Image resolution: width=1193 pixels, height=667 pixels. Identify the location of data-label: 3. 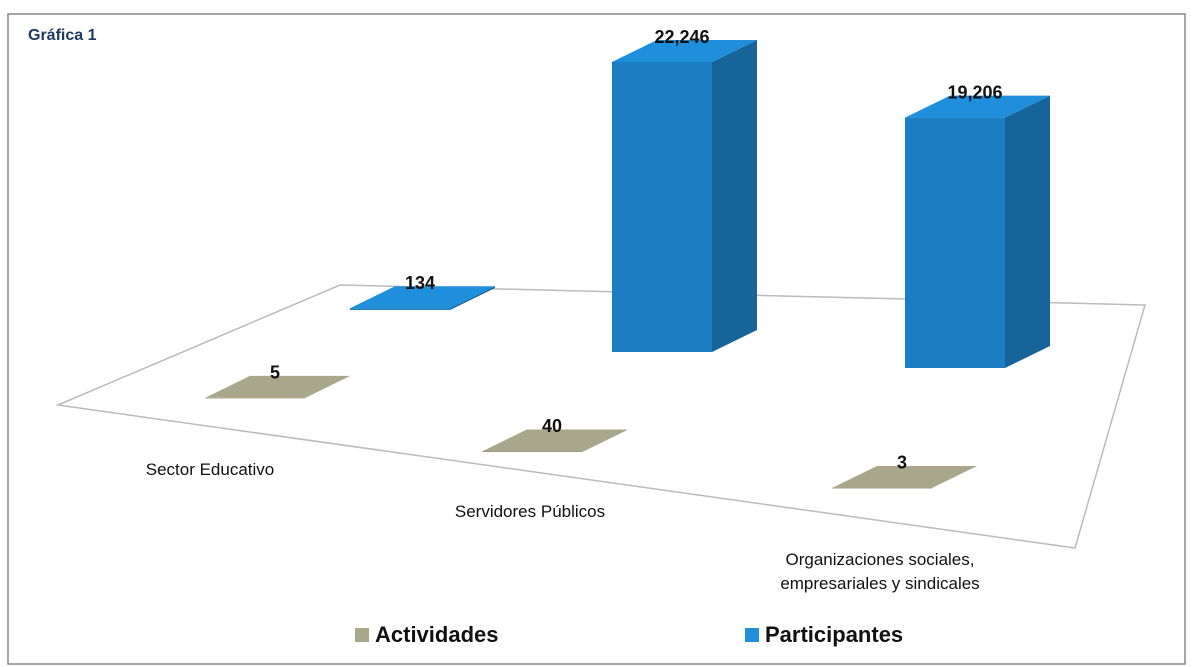
(902, 463).